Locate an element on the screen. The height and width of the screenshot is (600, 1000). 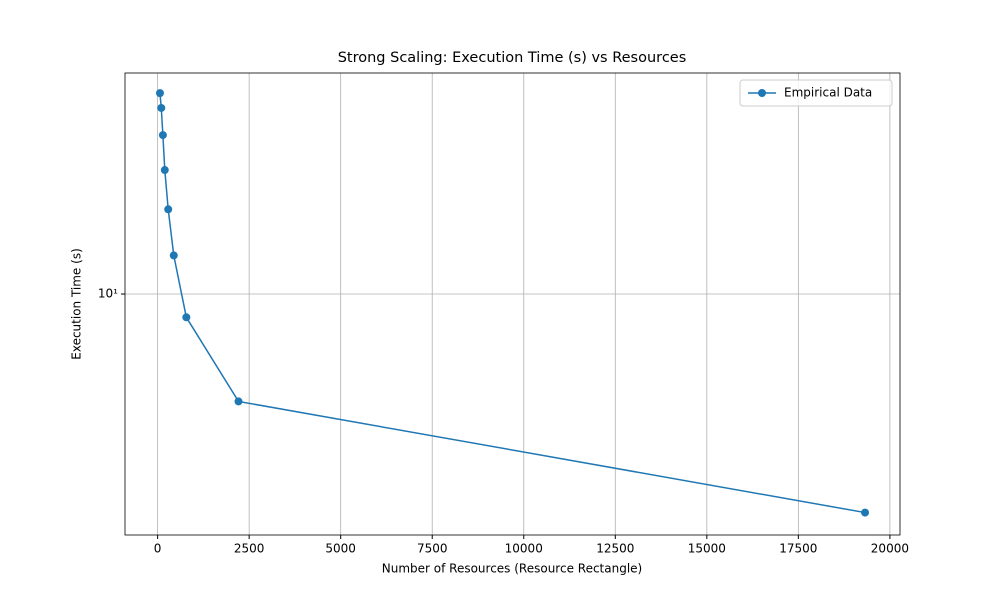
x-tick-label: 15000 is located at coordinates (707, 549).